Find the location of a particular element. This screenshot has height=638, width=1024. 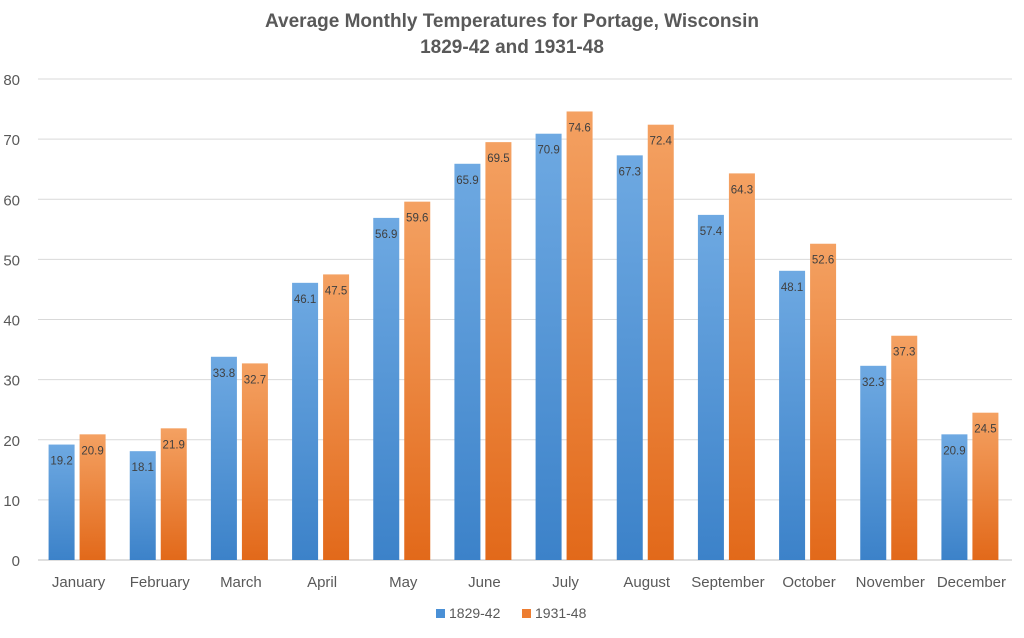

x-tick-label: July is located at coordinates (565, 582).